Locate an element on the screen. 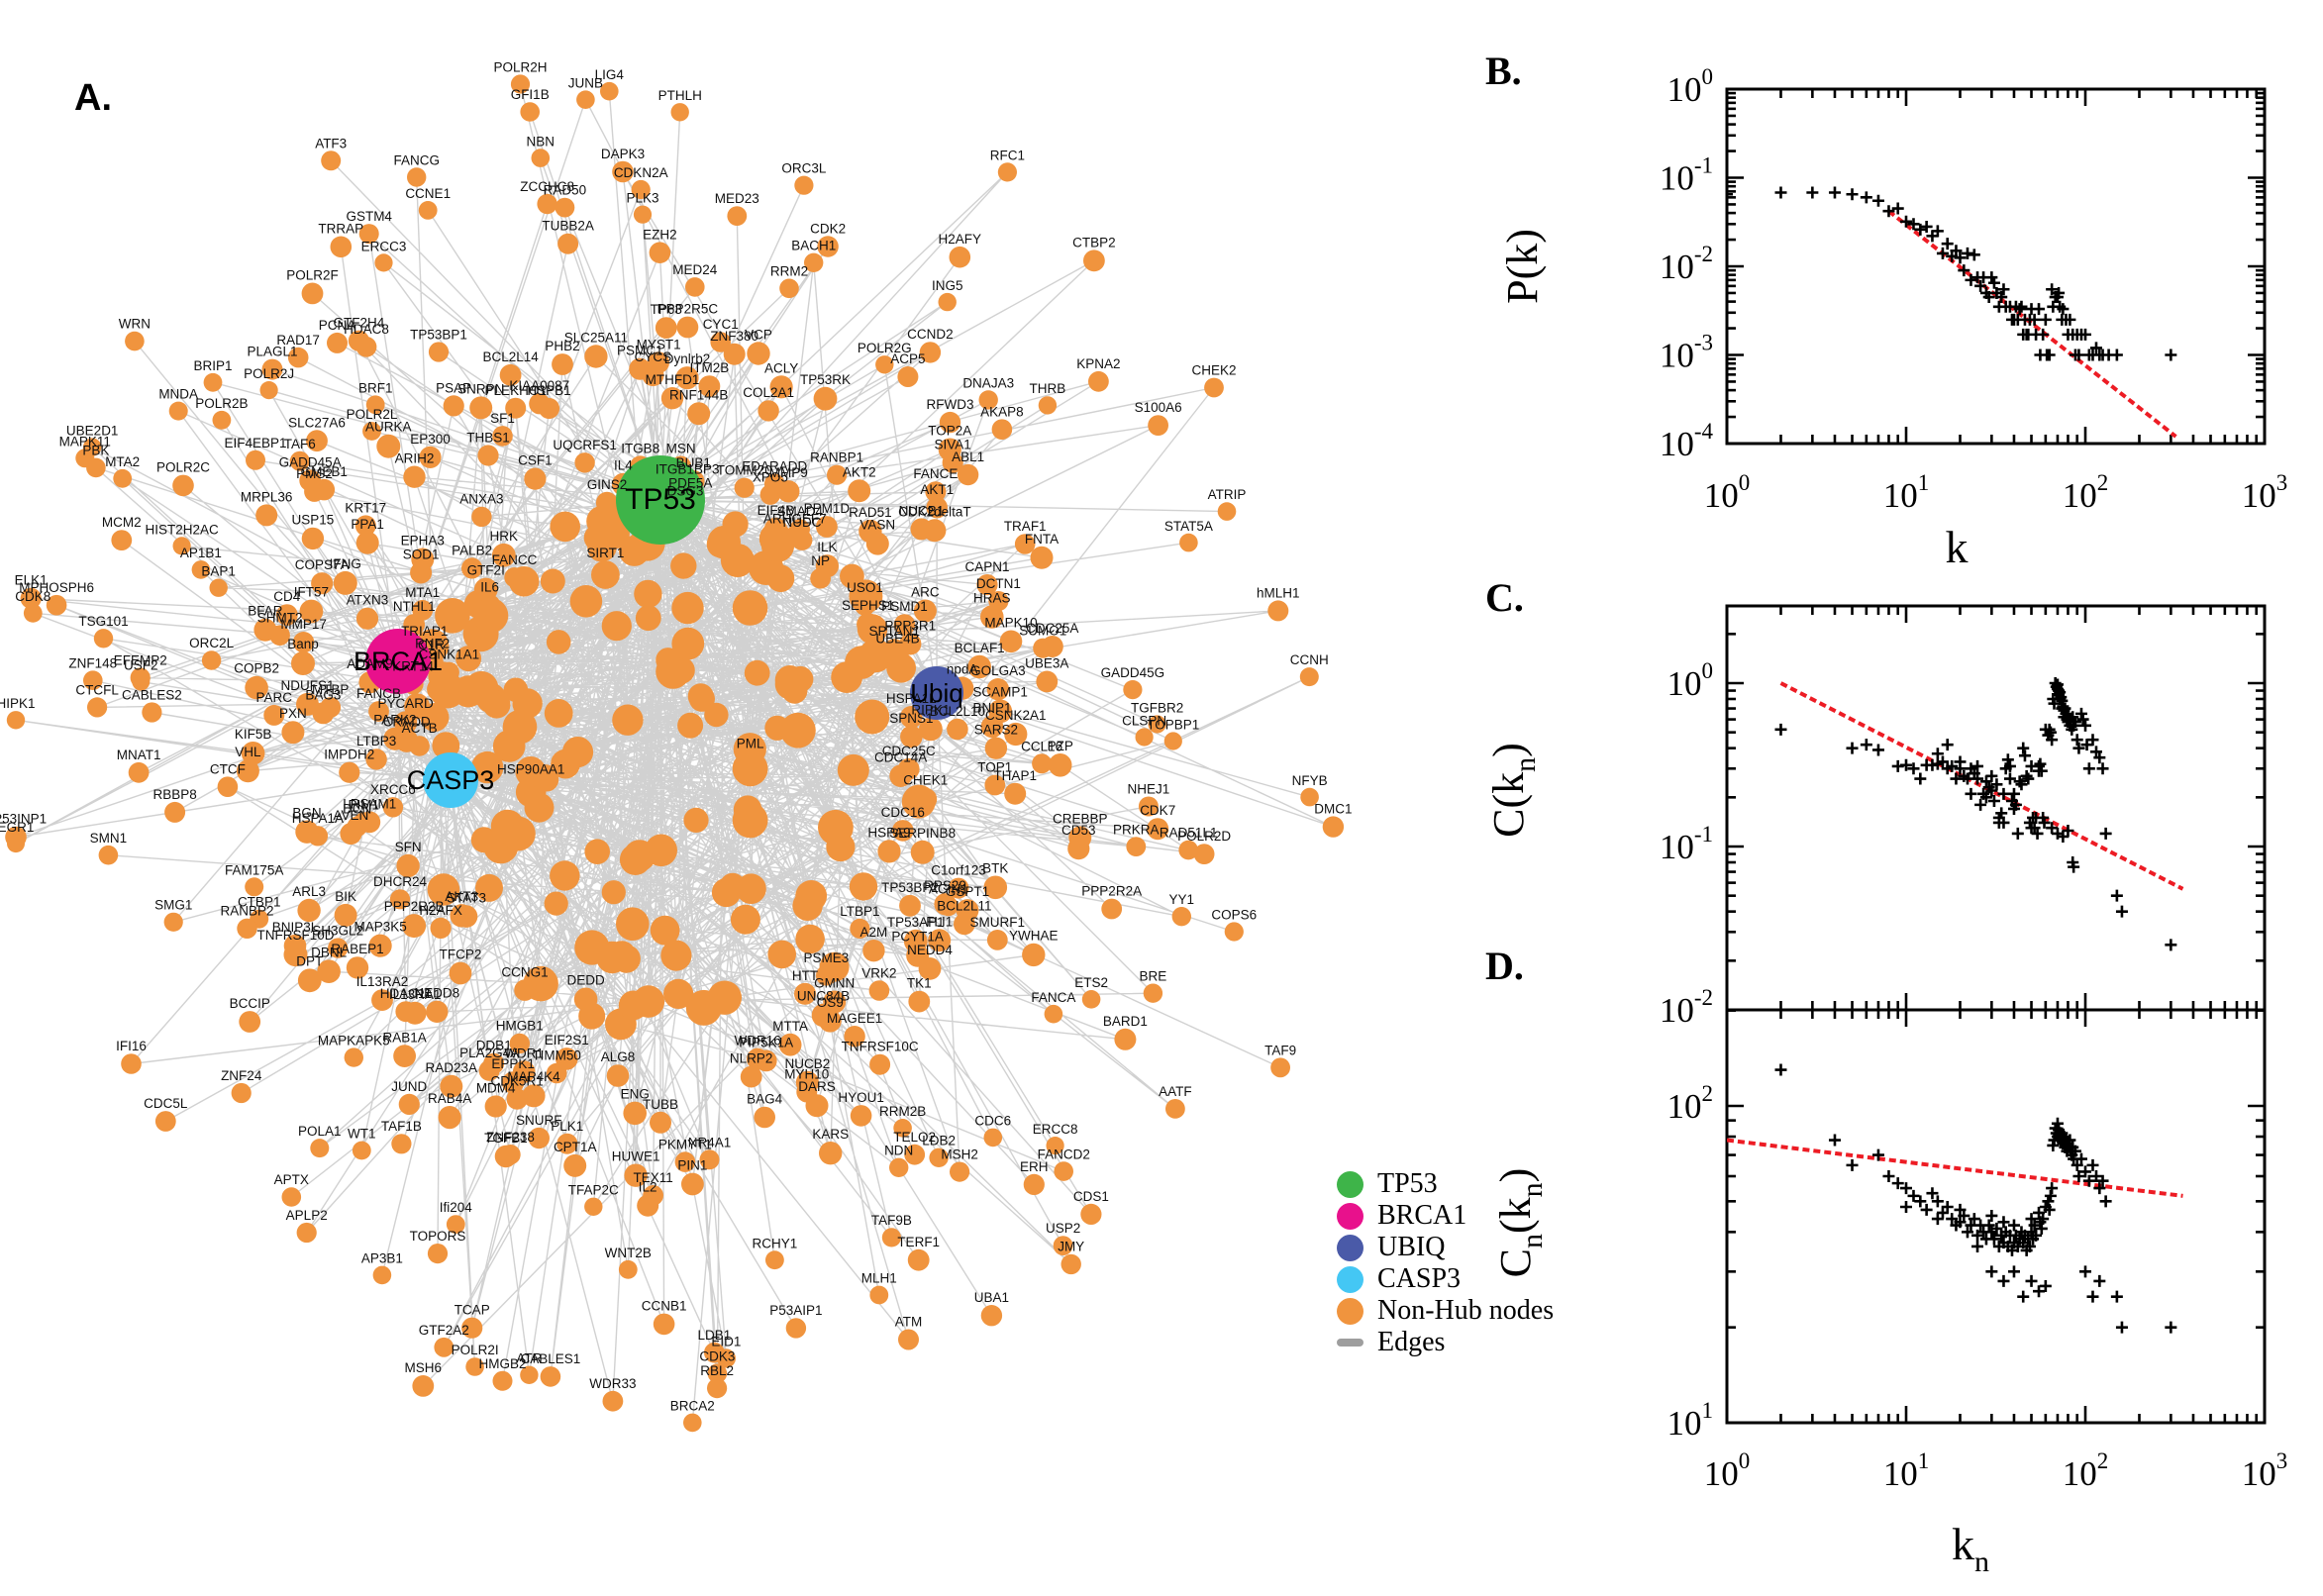 This screenshot has height=1596, width=2323. network-node-label: MAP4K4 is located at coordinates (533, 1076).